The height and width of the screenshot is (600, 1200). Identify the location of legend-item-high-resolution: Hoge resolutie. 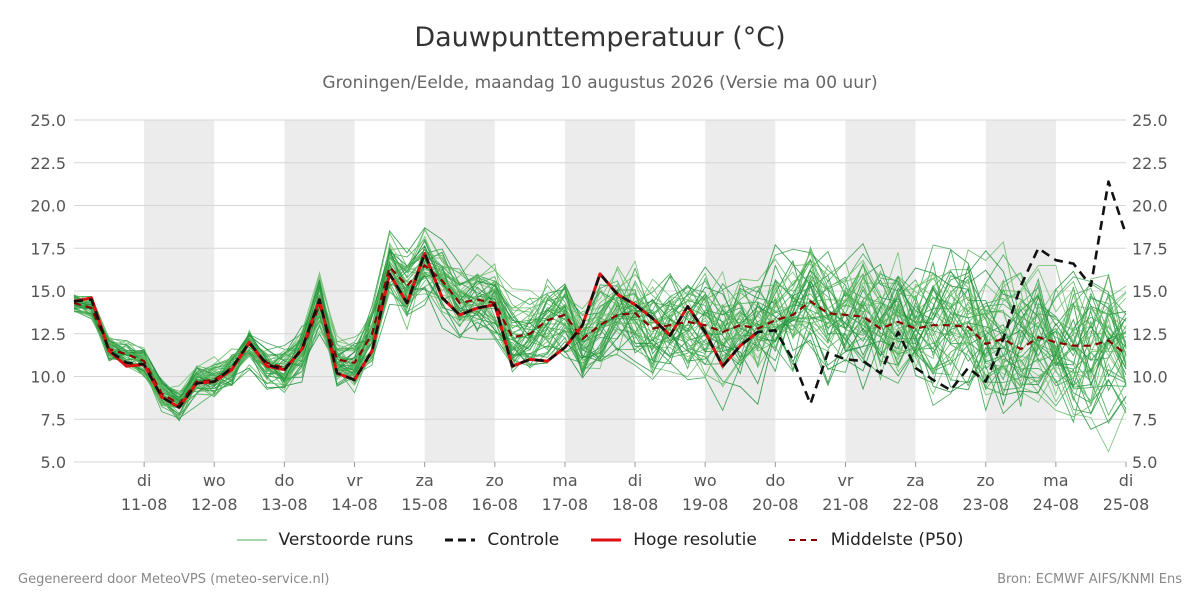
(674, 540).